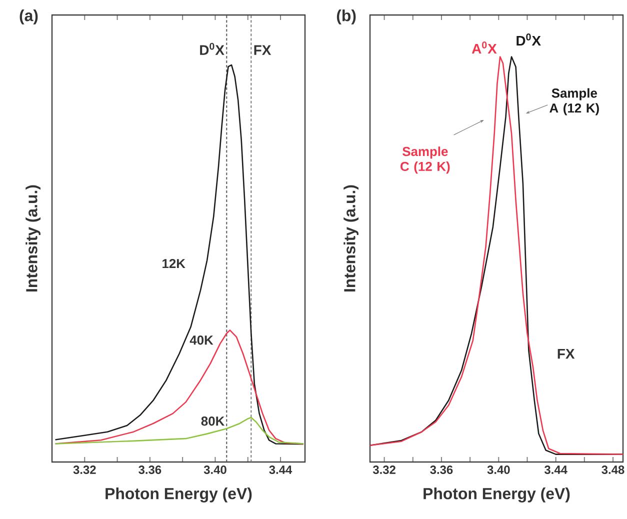 The width and height of the screenshot is (627, 519). I want to click on ref-line-label: FX, so click(263, 50).